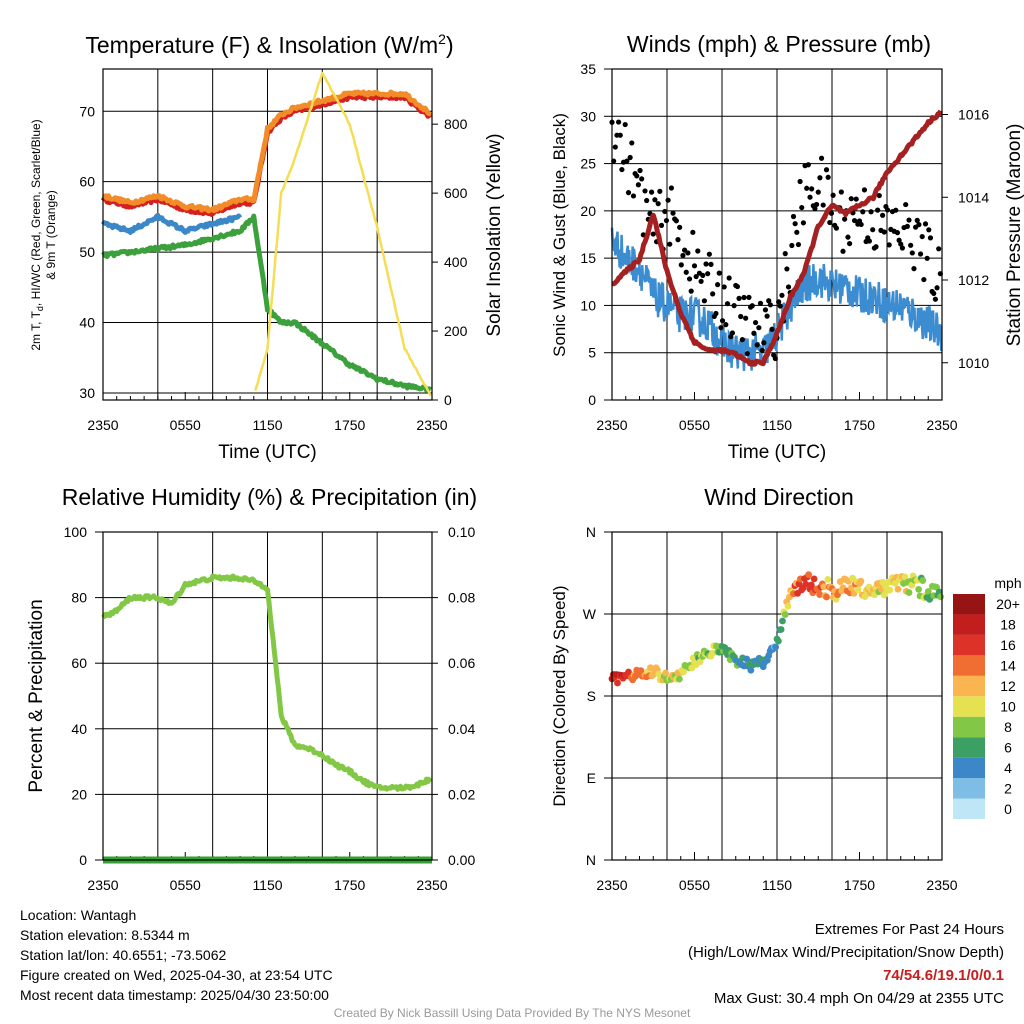  What do you see at coordinates (588, 164) in the screenshot?
I see `y-tick-label: 25` at bounding box center [588, 164].